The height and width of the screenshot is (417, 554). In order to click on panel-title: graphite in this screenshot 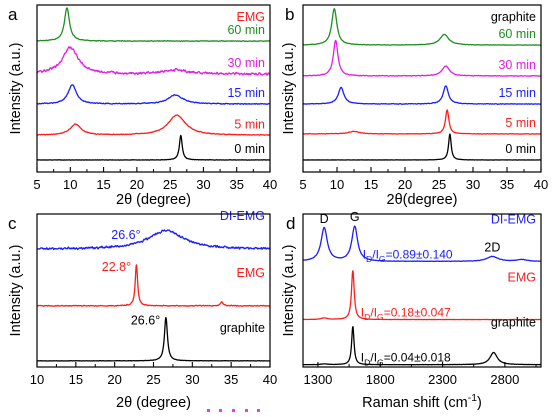, I will do `click(513, 17)`.